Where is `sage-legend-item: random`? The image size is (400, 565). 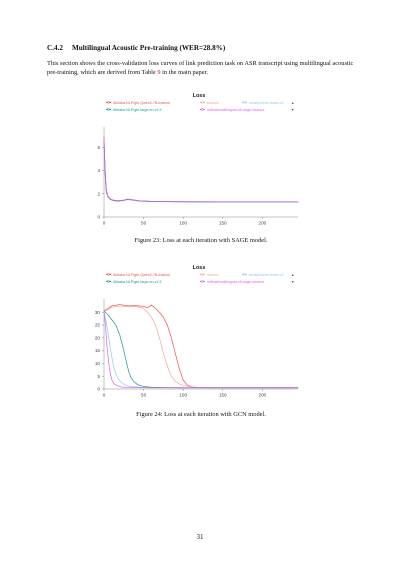
sage-legend-item: random is located at coordinates (209, 103).